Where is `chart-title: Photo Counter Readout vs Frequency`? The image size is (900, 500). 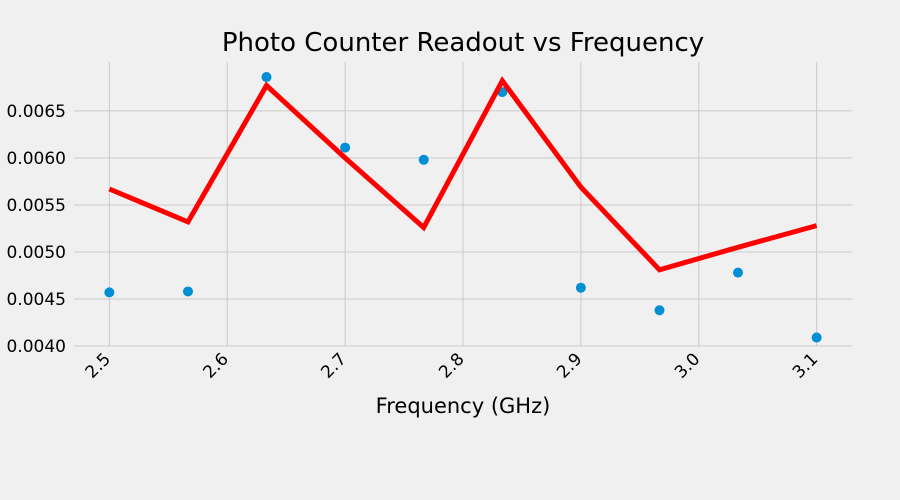 chart-title: Photo Counter Readout vs Frequency is located at coordinates (463, 43).